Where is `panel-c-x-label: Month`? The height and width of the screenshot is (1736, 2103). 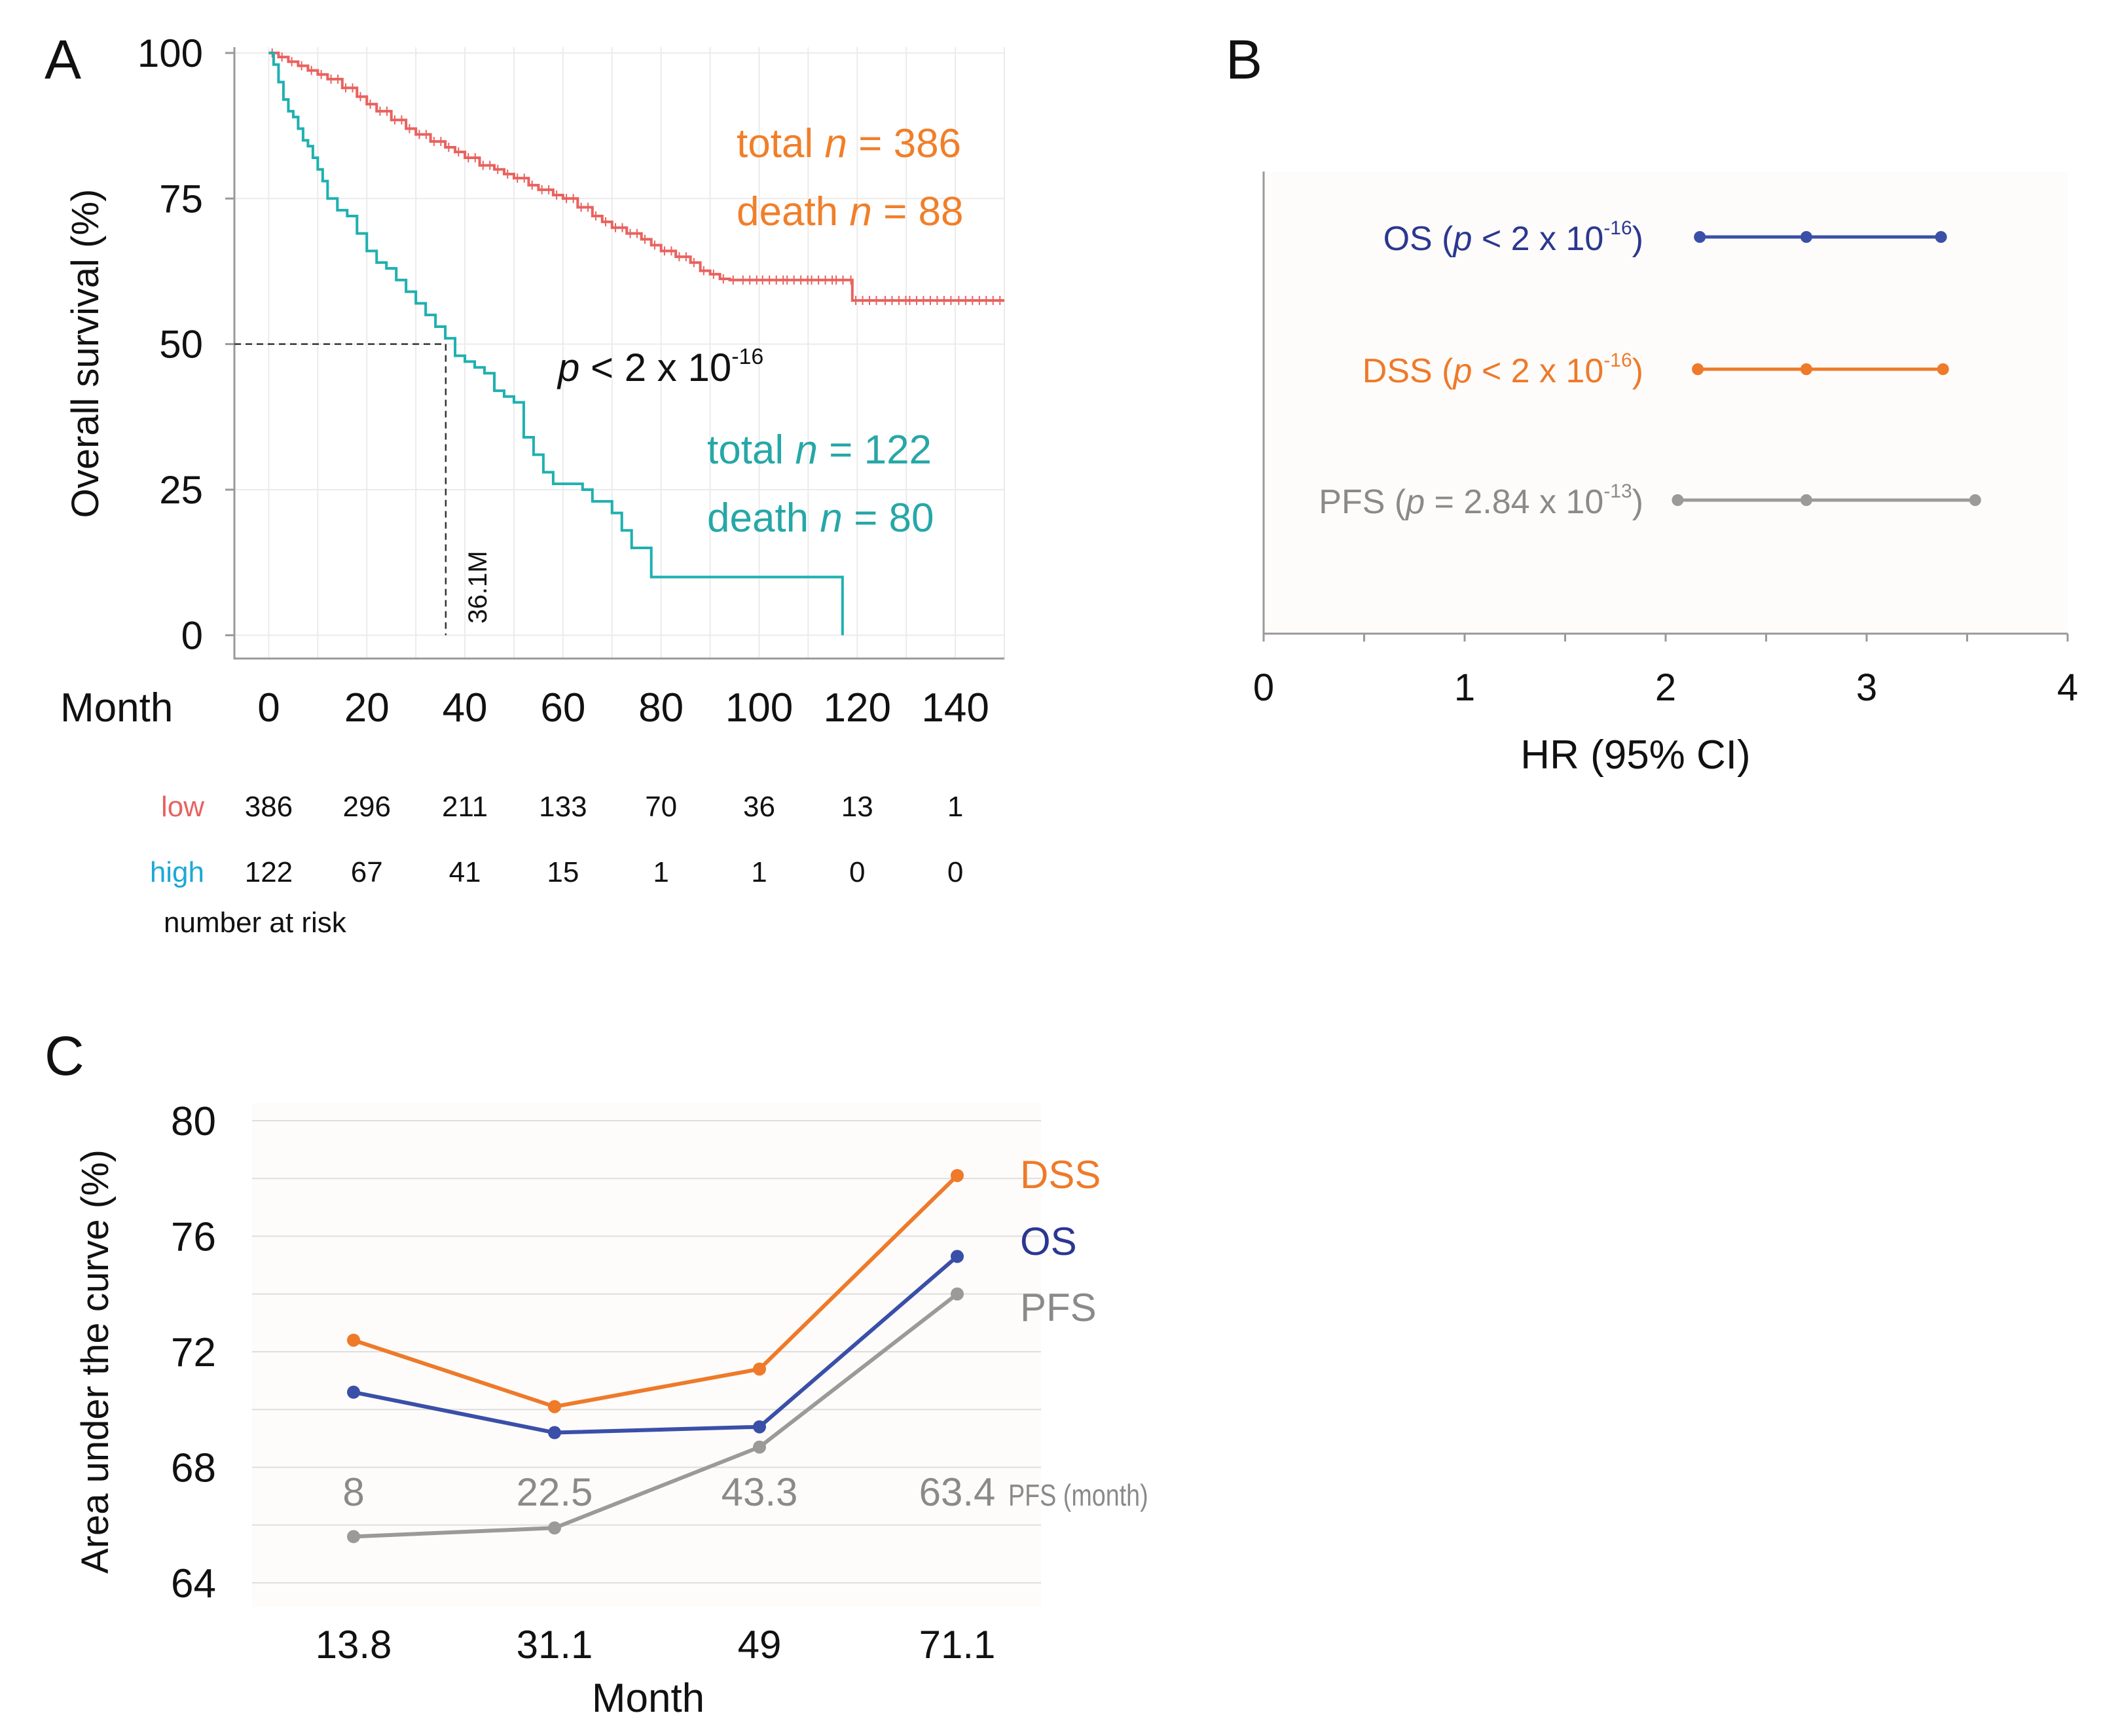
panel-c-x-label: Month is located at coordinates (648, 1699).